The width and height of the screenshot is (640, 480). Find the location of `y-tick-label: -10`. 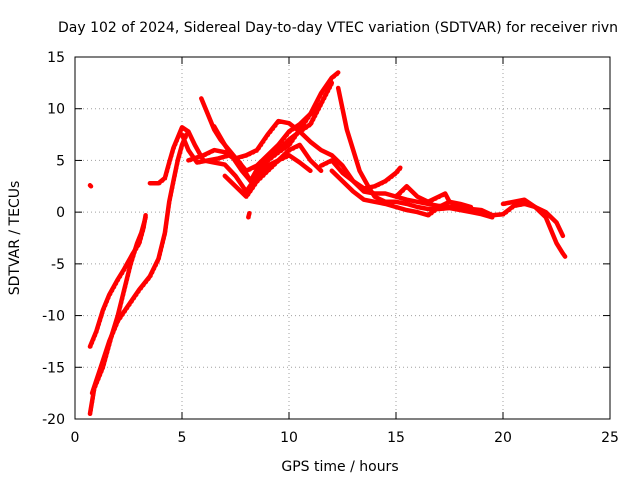

y-tick-label: -10 is located at coordinates (53, 317).